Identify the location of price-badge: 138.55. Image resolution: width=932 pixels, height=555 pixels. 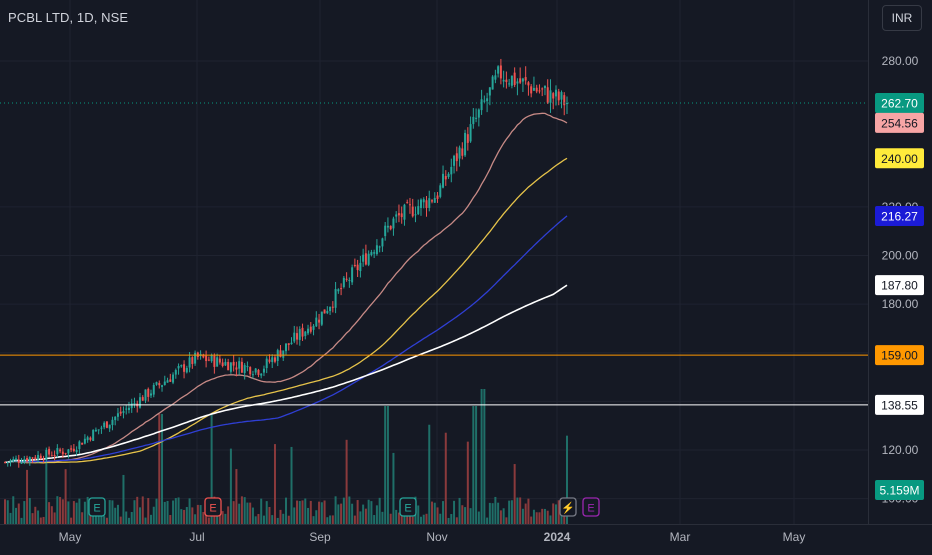
(899, 404).